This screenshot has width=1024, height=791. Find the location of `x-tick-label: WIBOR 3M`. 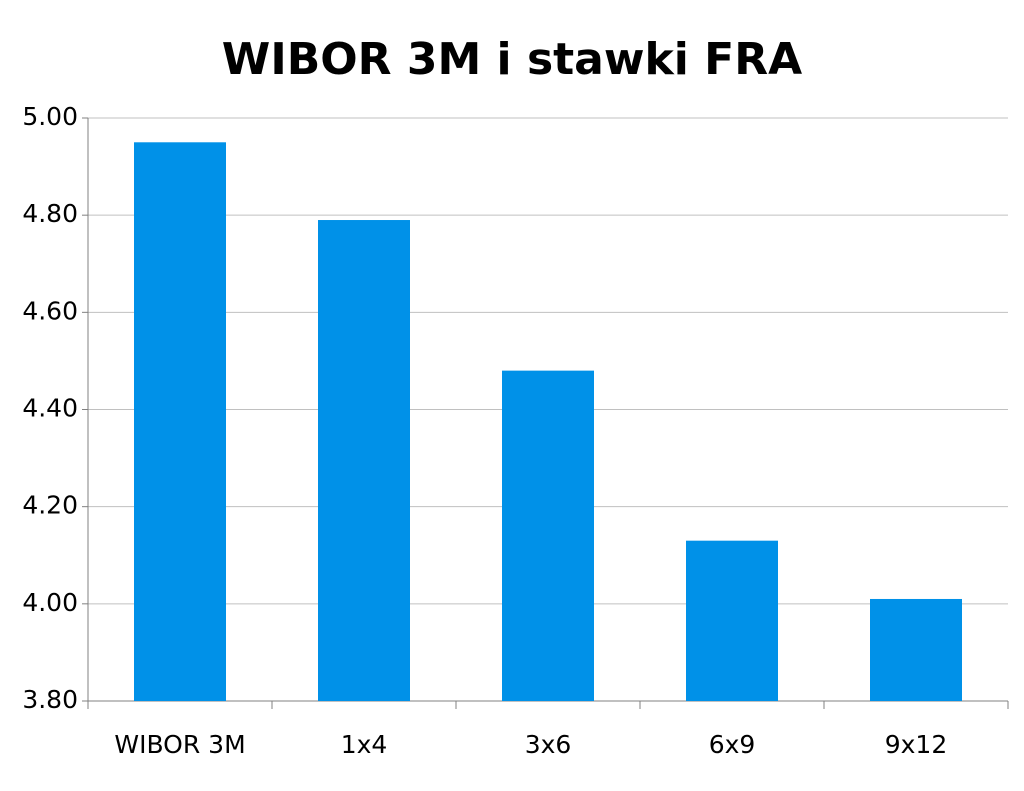

x-tick-label: WIBOR 3M is located at coordinates (179, 744).